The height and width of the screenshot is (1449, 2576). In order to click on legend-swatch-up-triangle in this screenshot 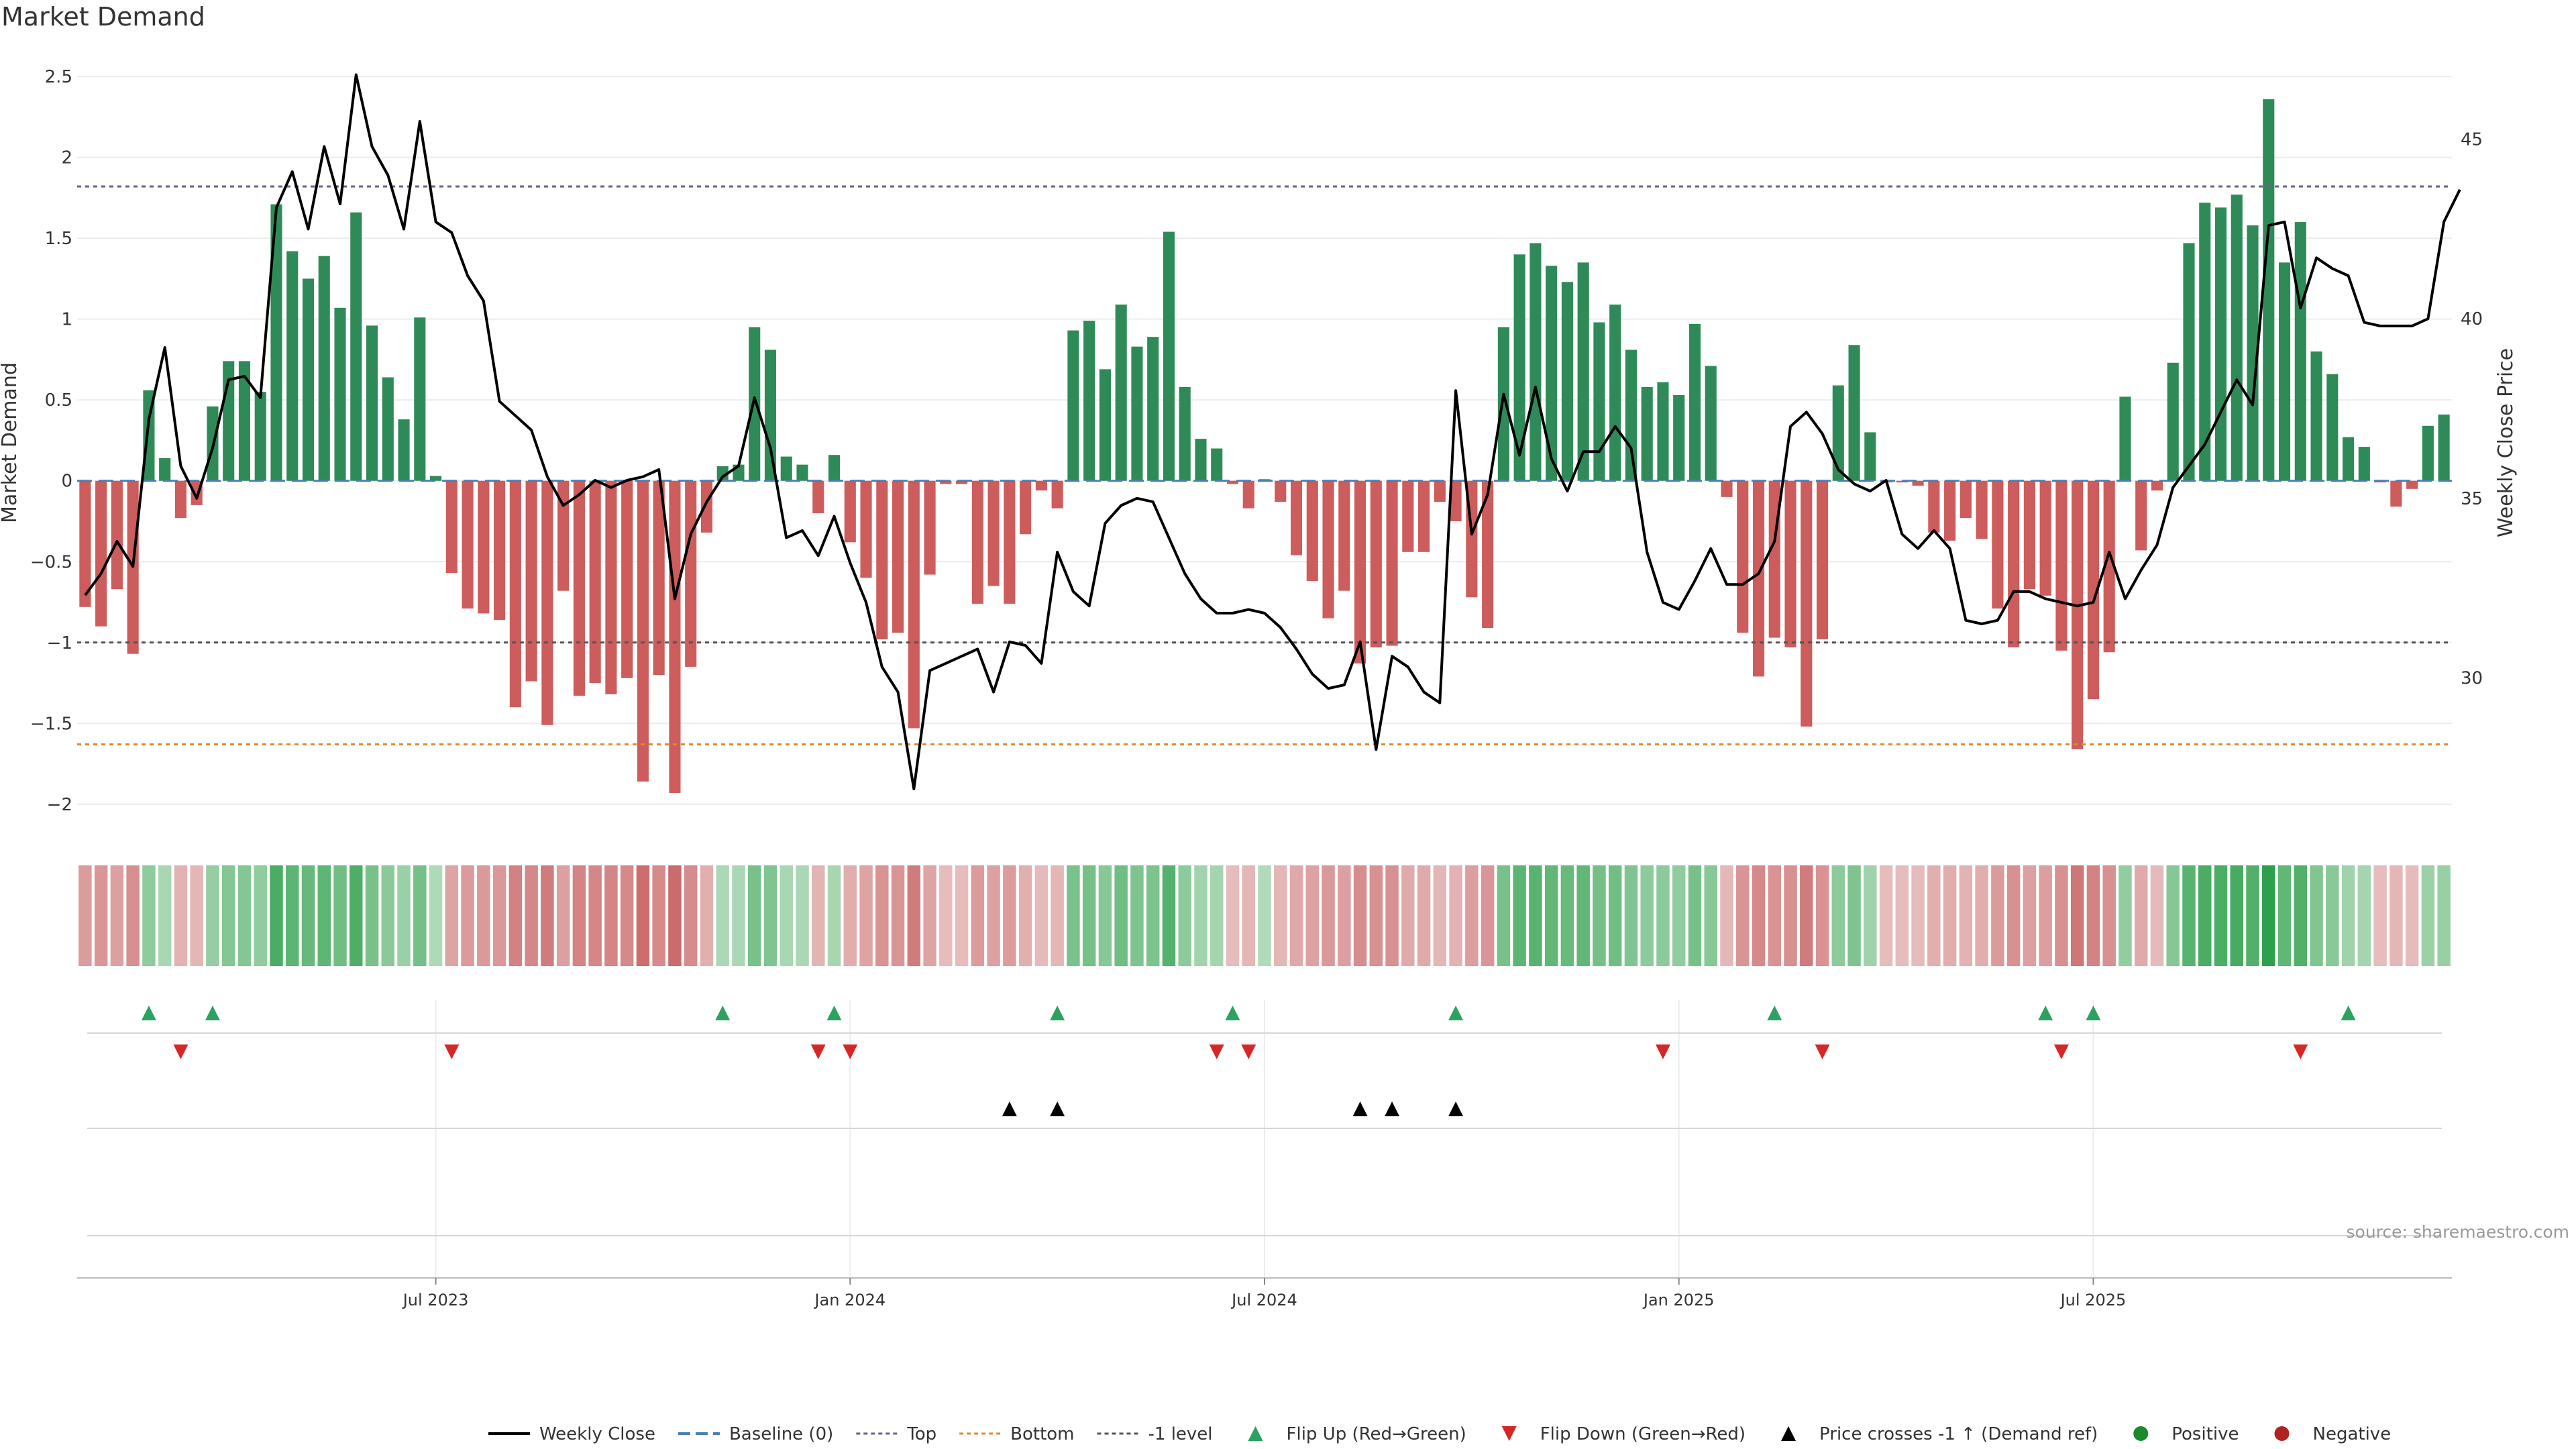, I will do `click(1255, 1433)`.